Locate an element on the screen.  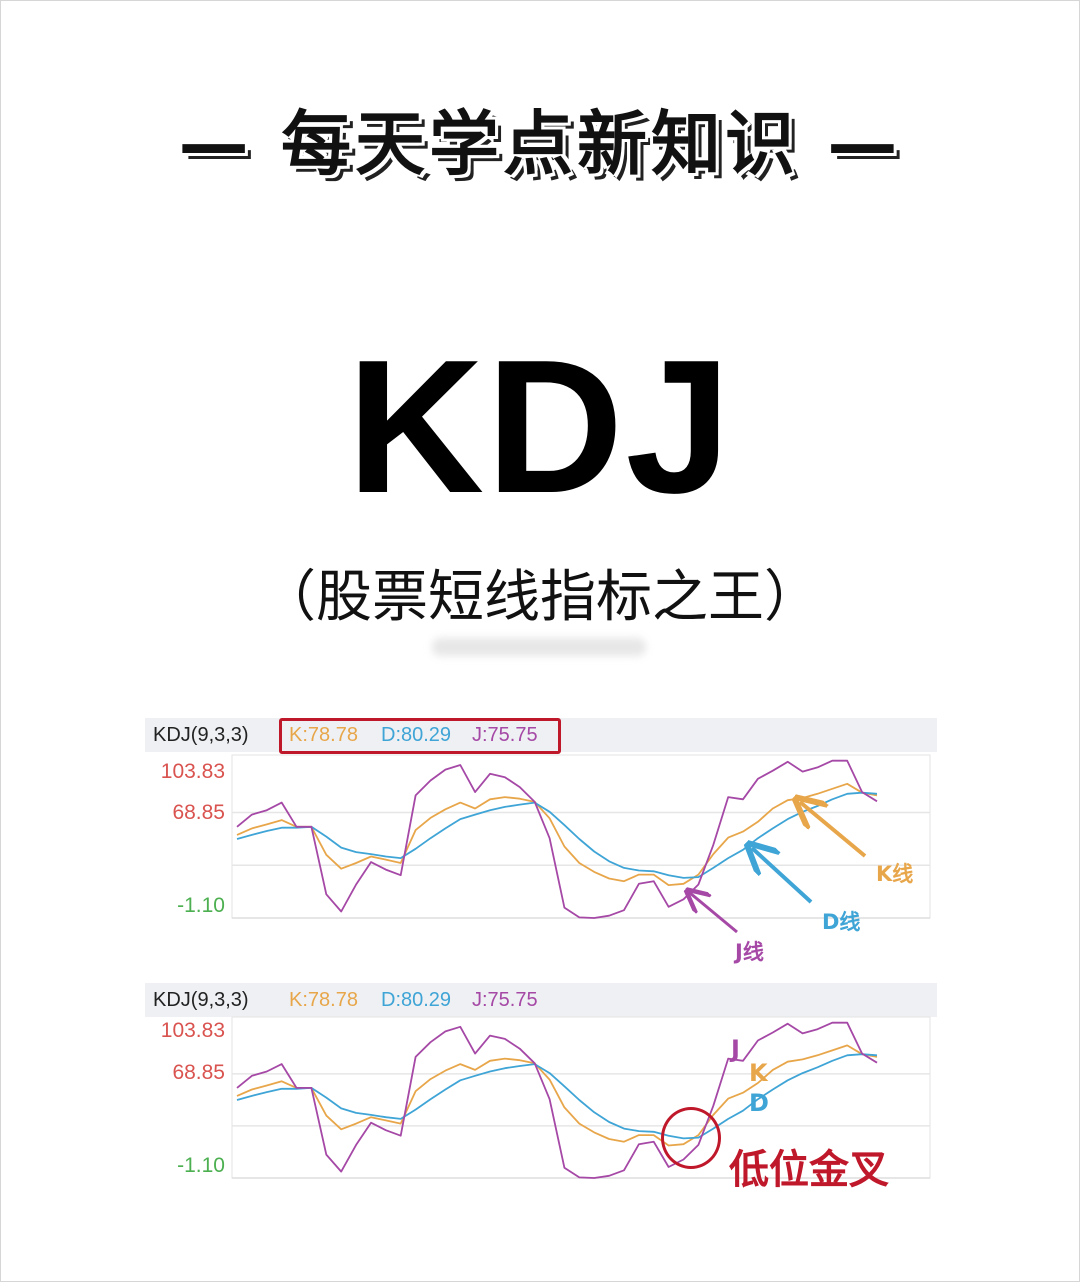
blurred-watermark is located at coordinates (539, 647).